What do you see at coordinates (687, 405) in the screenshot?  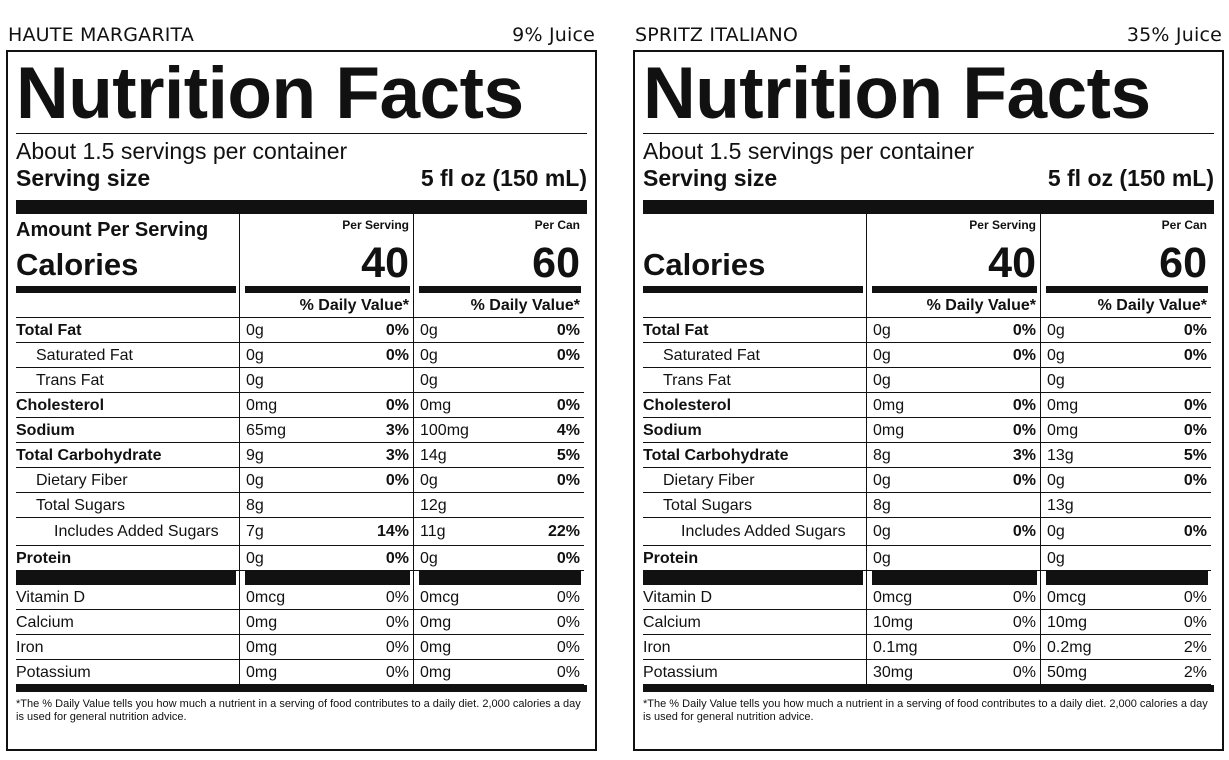 I see `nutrient-label: Cholesterol` at bounding box center [687, 405].